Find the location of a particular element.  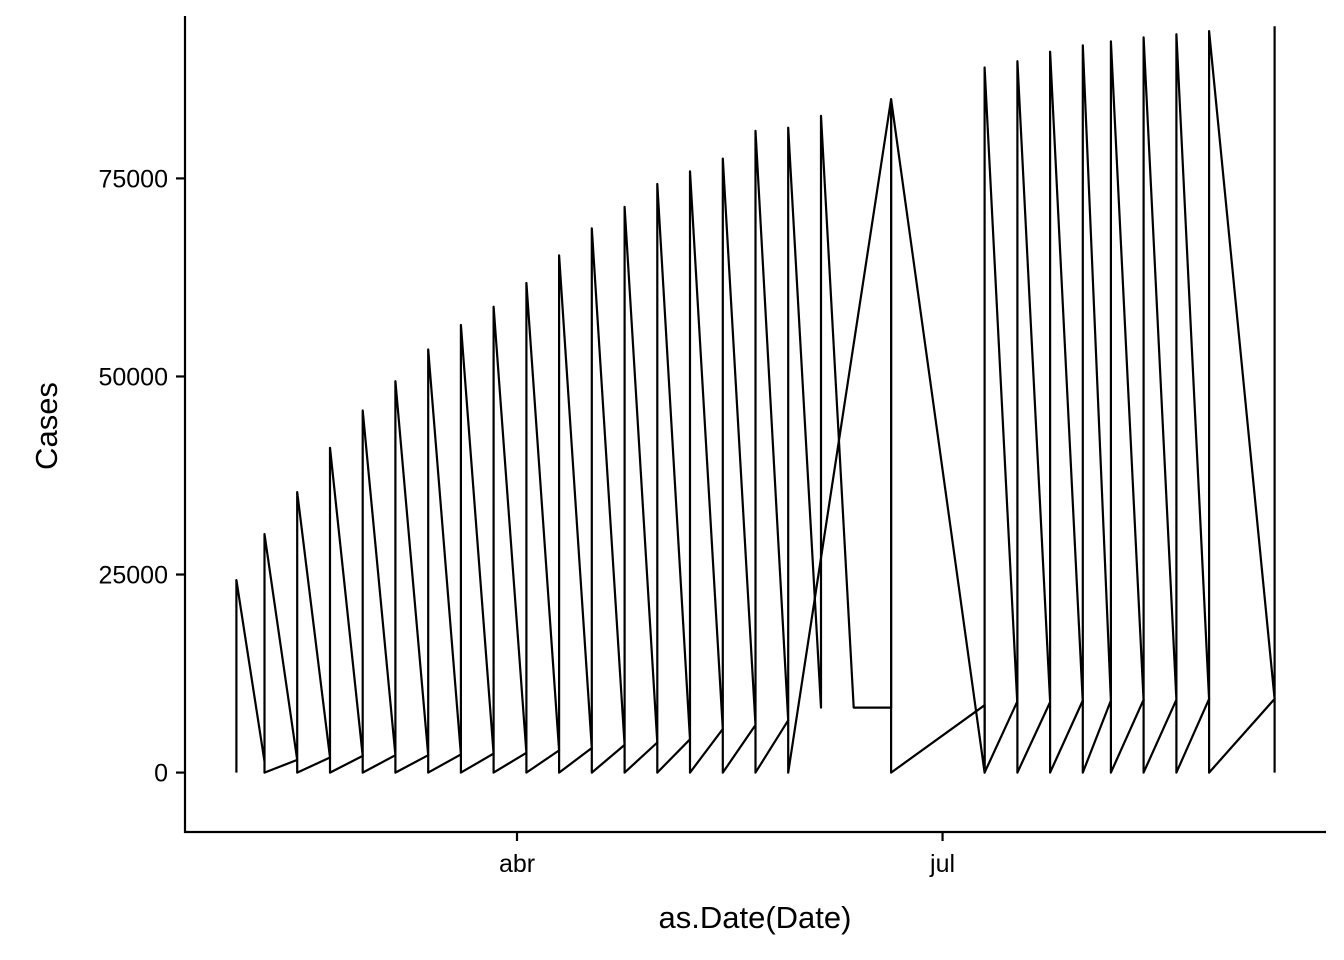

x-tick-label: abr is located at coordinates (517, 864).